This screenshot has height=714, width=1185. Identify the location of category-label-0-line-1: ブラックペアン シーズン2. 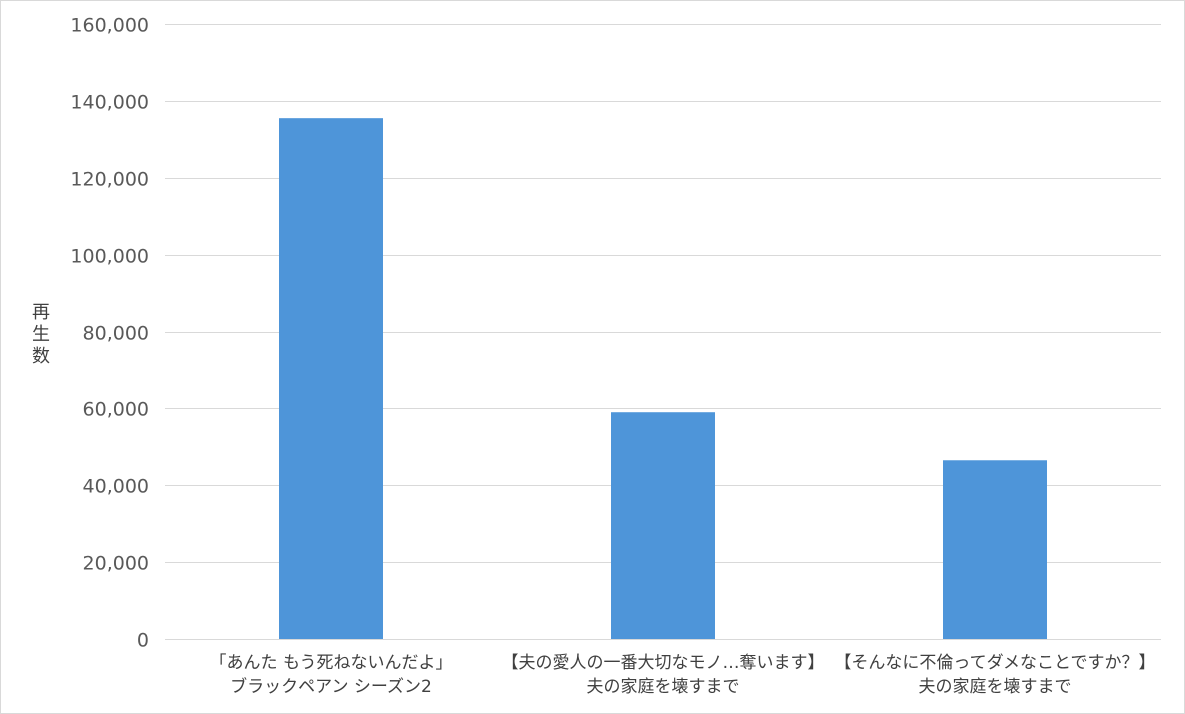
(331, 686).